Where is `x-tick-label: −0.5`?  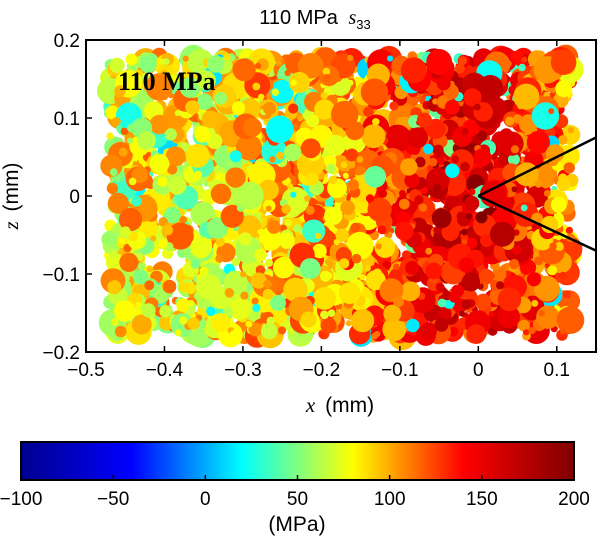 x-tick-label: −0.5 is located at coordinates (86, 370).